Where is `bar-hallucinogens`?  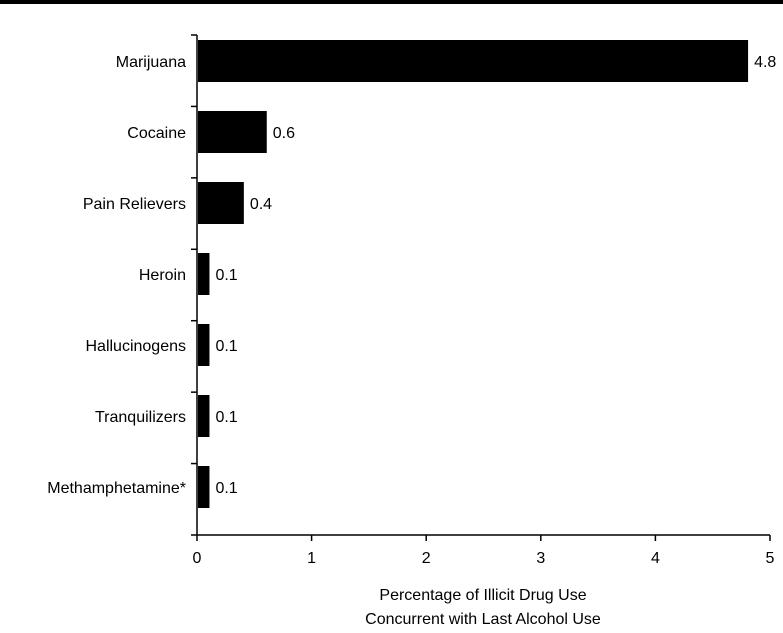
bar-hallucinogens is located at coordinates (204, 345).